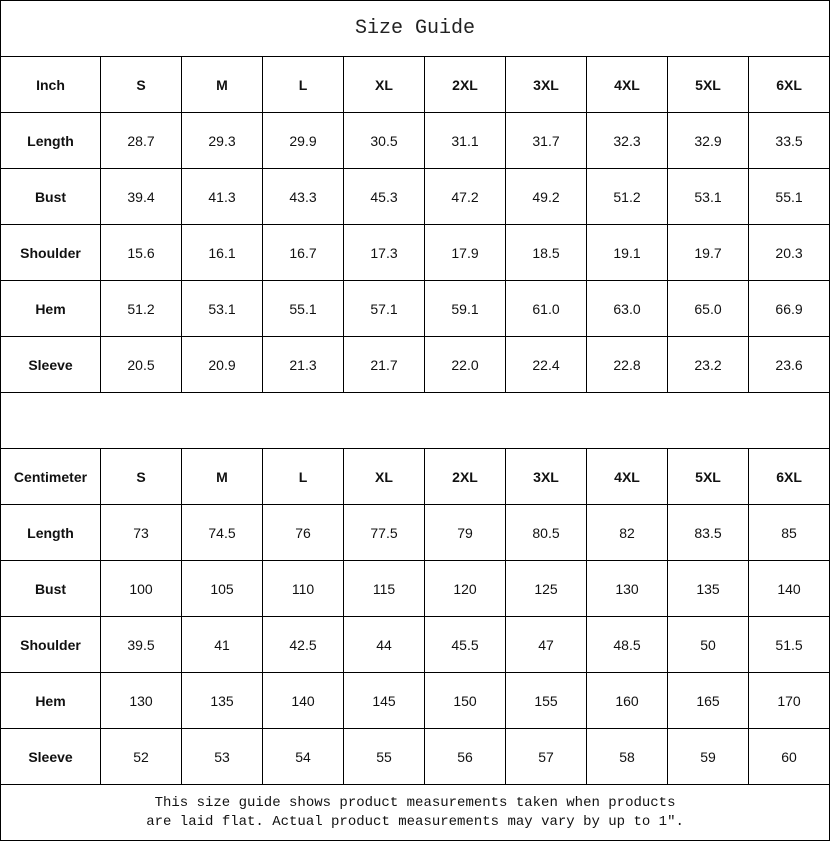  What do you see at coordinates (222, 588) in the screenshot?
I see `measurement-cell: 105` at bounding box center [222, 588].